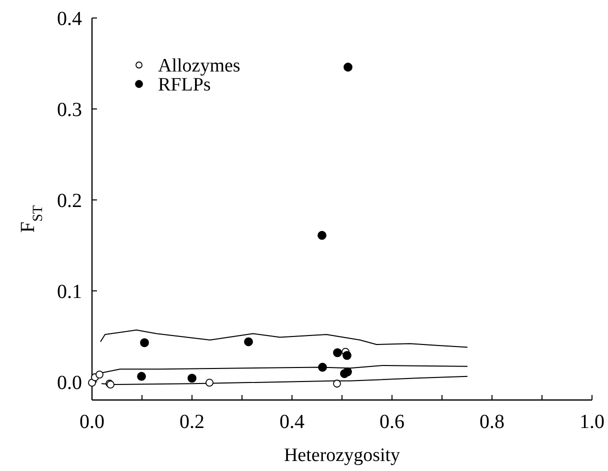 The image size is (608, 471). What do you see at coordinates (69, 383) in the screenshot?
I see `y-tick-label: 0.0` at bounding box center [69, 383].